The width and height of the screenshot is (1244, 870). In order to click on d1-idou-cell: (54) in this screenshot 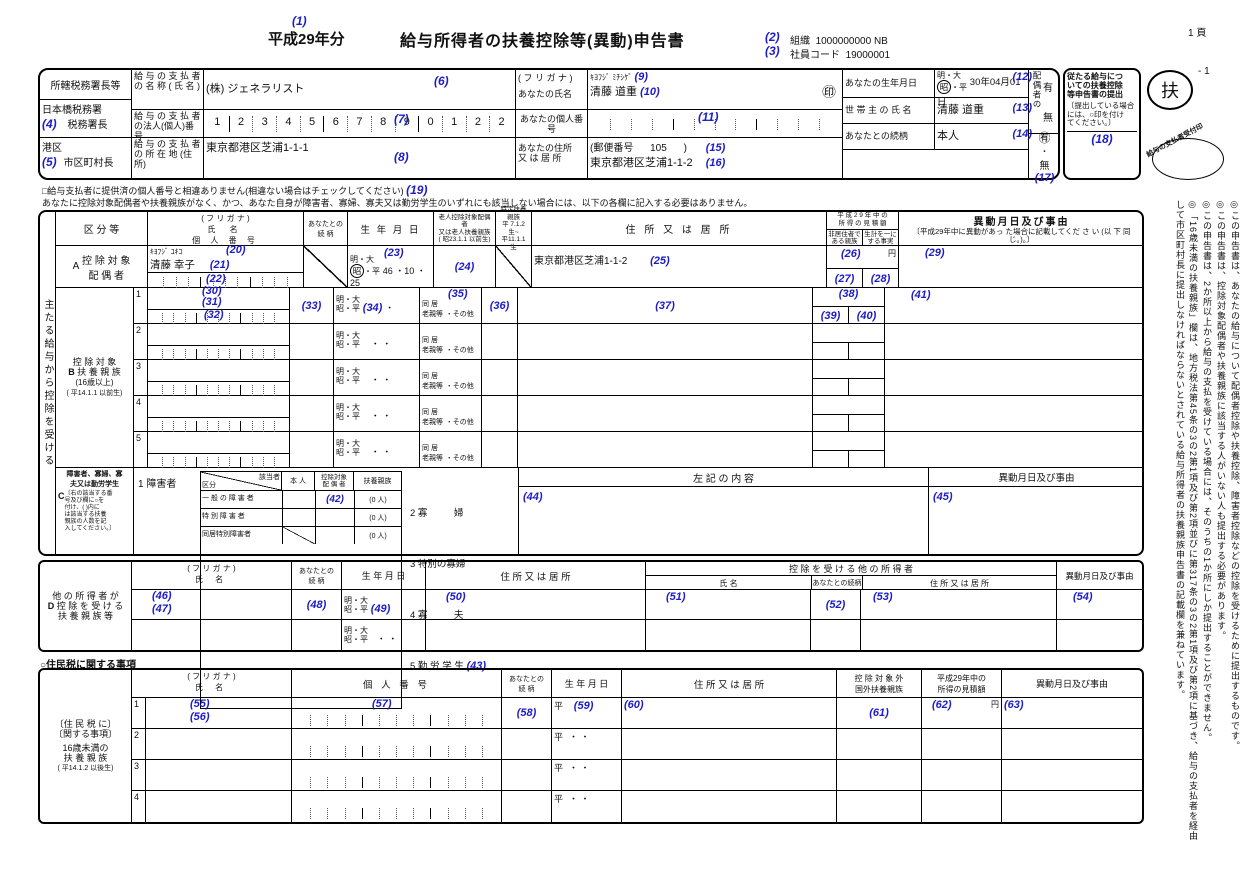, I will do `click(1099, 604)`.